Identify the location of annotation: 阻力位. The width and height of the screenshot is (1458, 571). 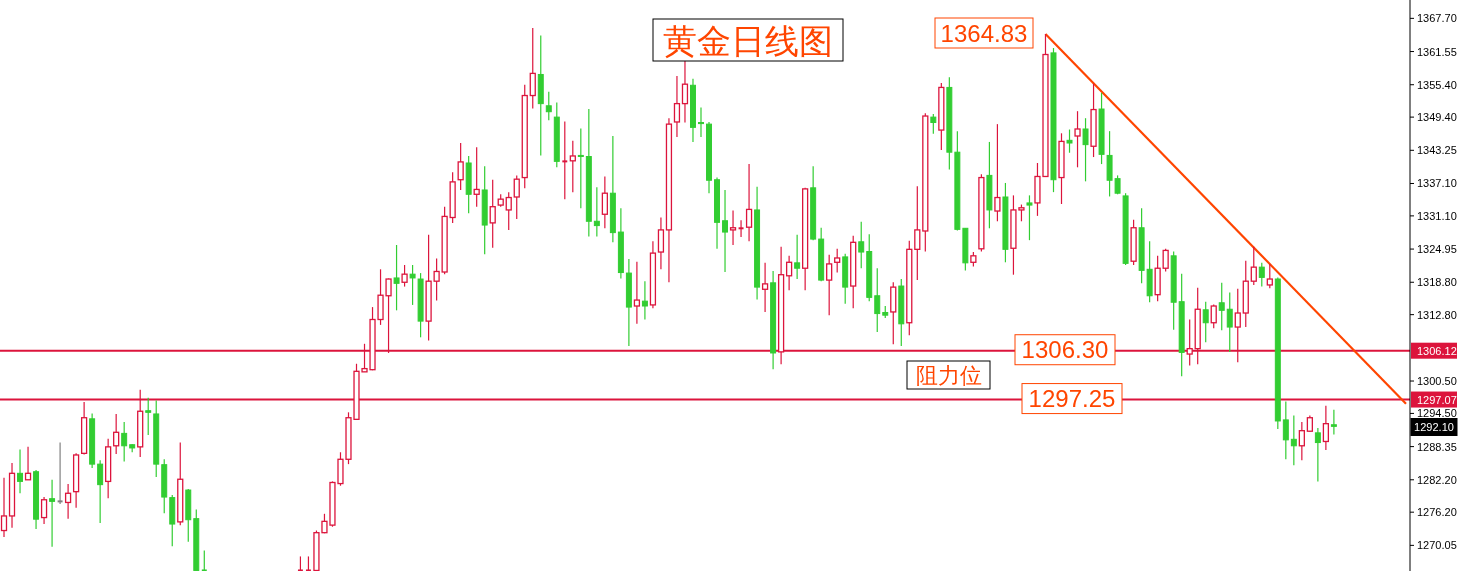
(948, 375).